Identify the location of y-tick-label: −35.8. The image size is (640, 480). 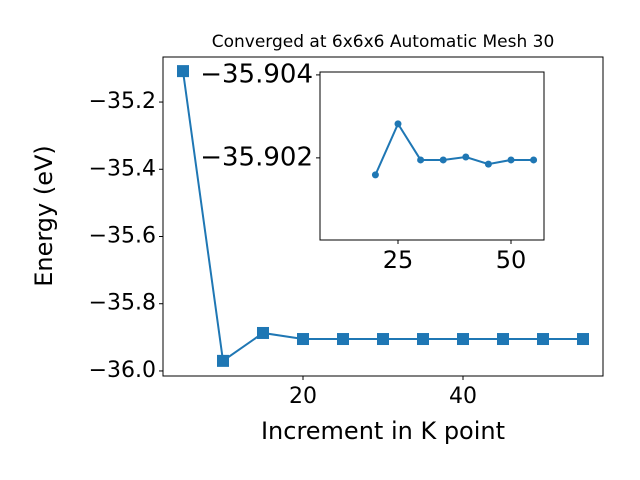
(122, 303).